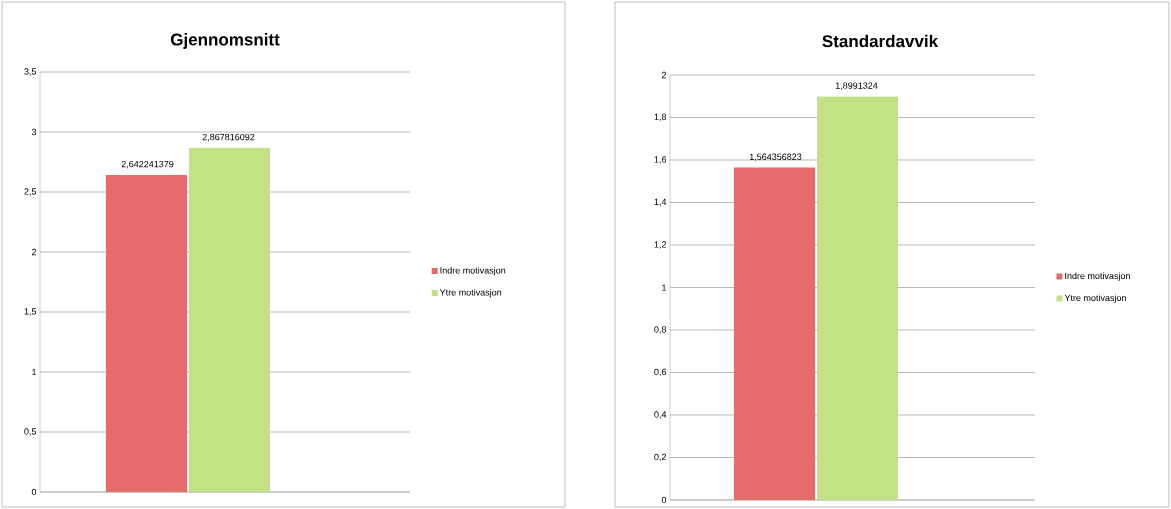 This screenshot has height=509, width=1171. Describe the element at coordinates (775, 157) in the screenshot. I see `data-label: 1,564356823` at that location.